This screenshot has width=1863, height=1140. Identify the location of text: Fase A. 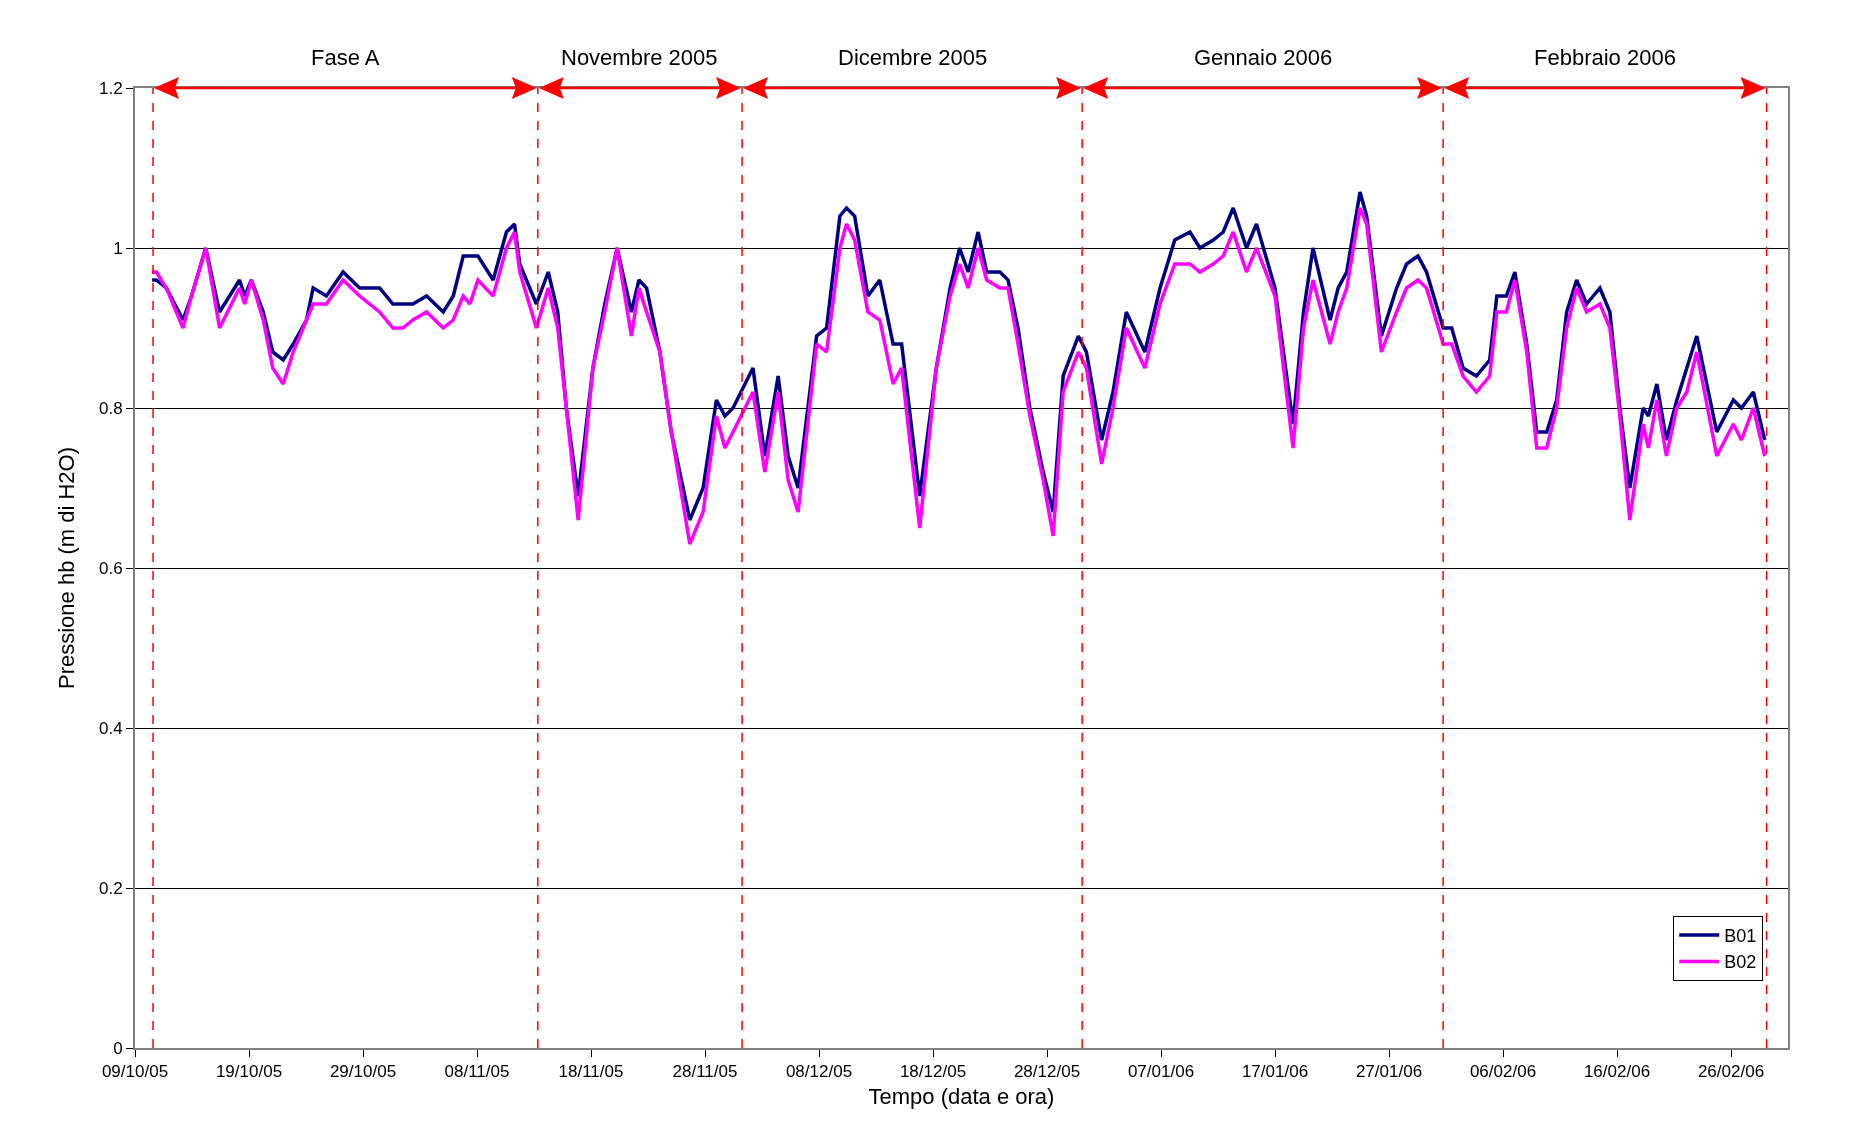
(345, 57).